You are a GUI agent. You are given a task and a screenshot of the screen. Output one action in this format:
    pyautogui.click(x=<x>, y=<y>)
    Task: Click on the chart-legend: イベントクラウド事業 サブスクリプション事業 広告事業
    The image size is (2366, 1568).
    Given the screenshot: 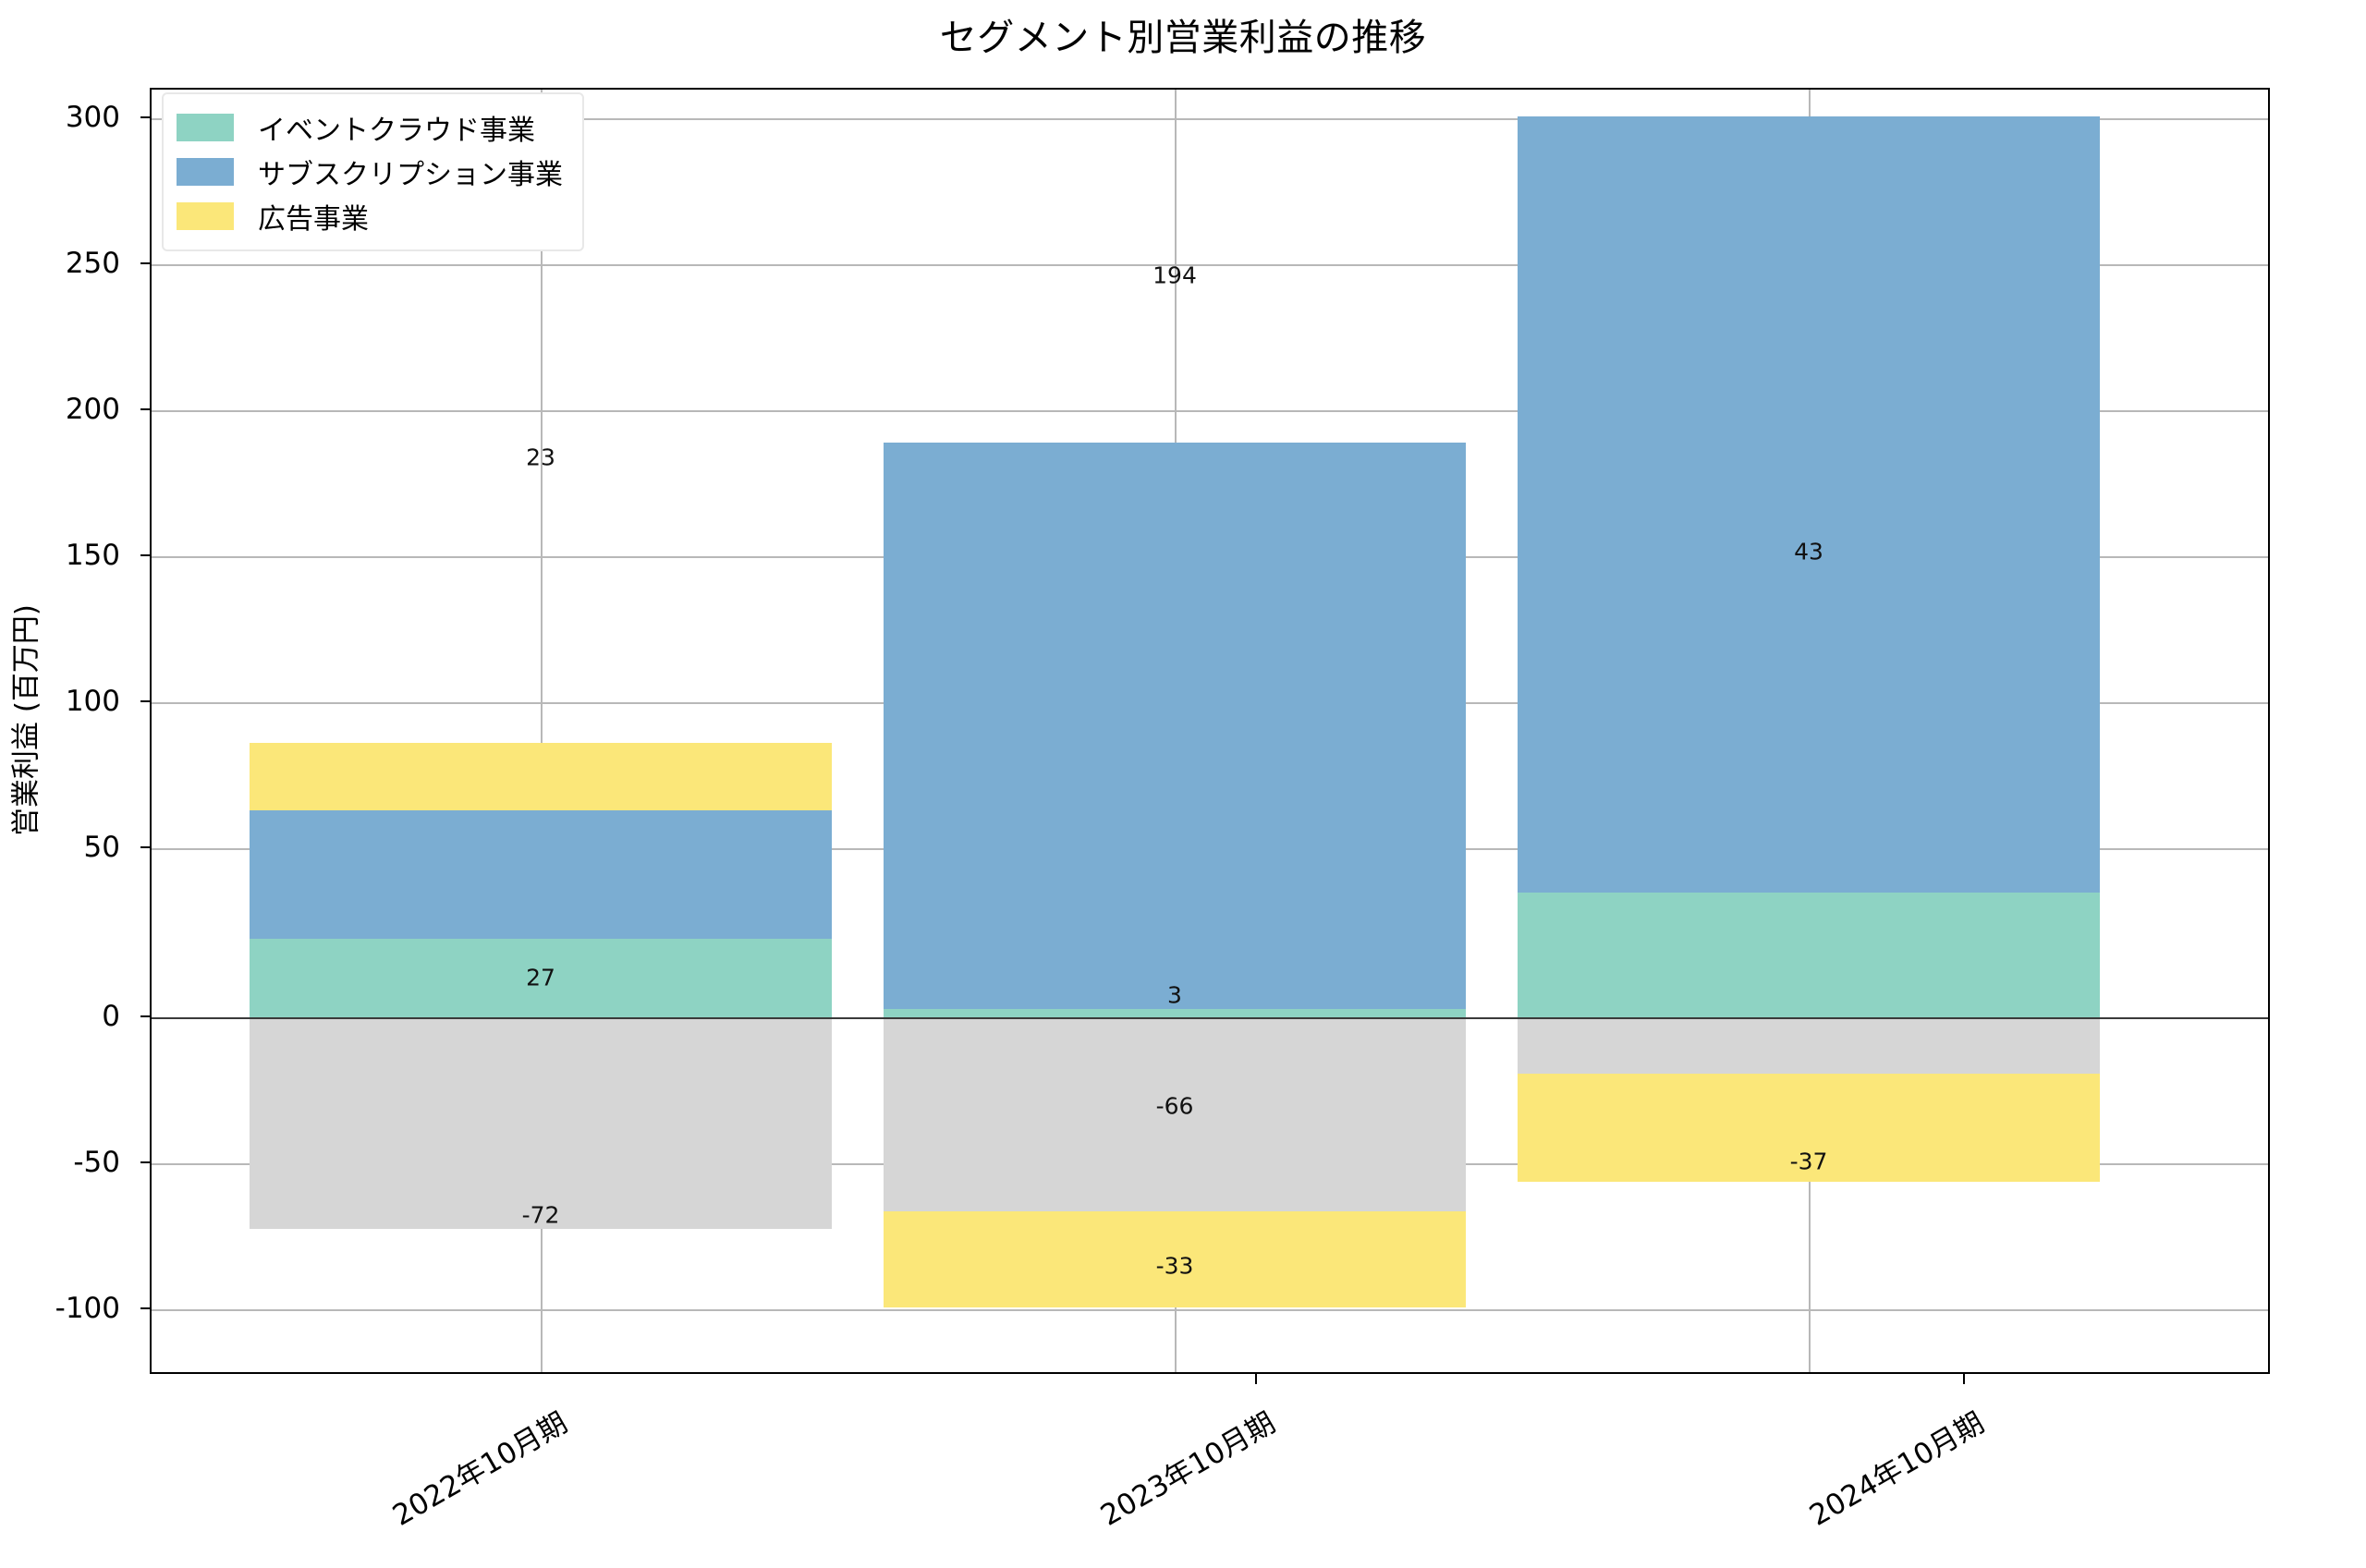 What is the action you would take?
    pyautogui.click(x=373, y=171)
    